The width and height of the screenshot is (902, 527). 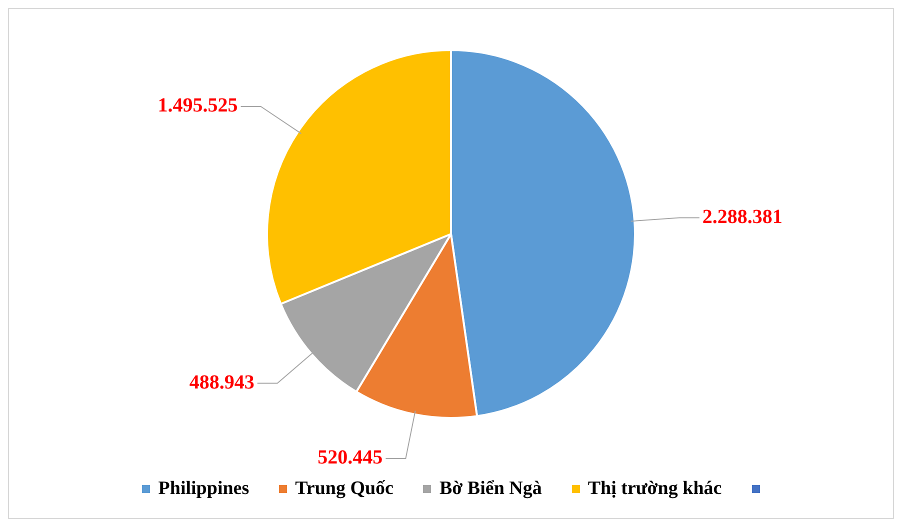 I want to click on legend-label: Bờ Biển Ngà, so click(x=490, y=489).